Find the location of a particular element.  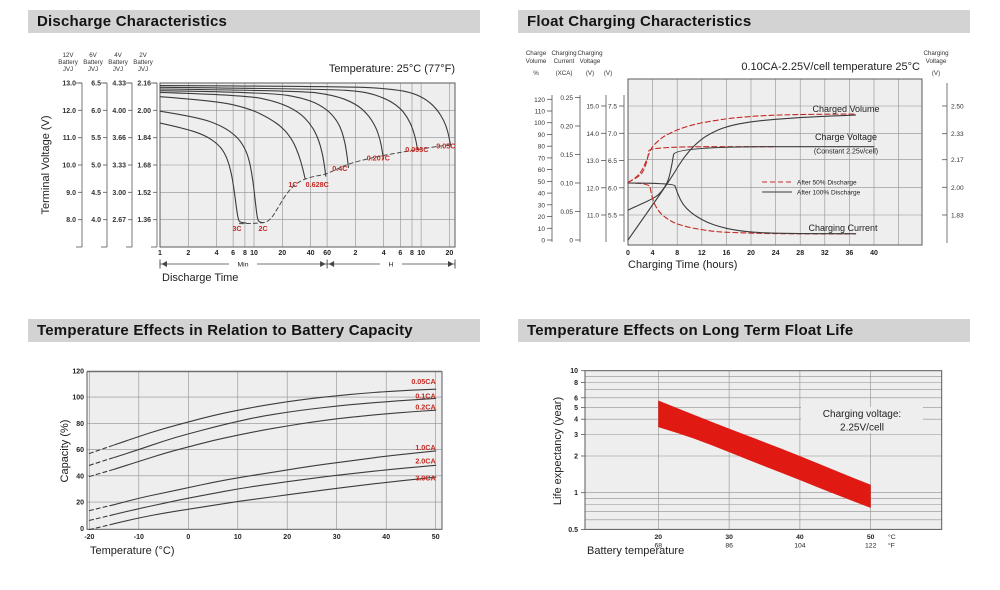

plot-frame is located at coordinates (775, 162).